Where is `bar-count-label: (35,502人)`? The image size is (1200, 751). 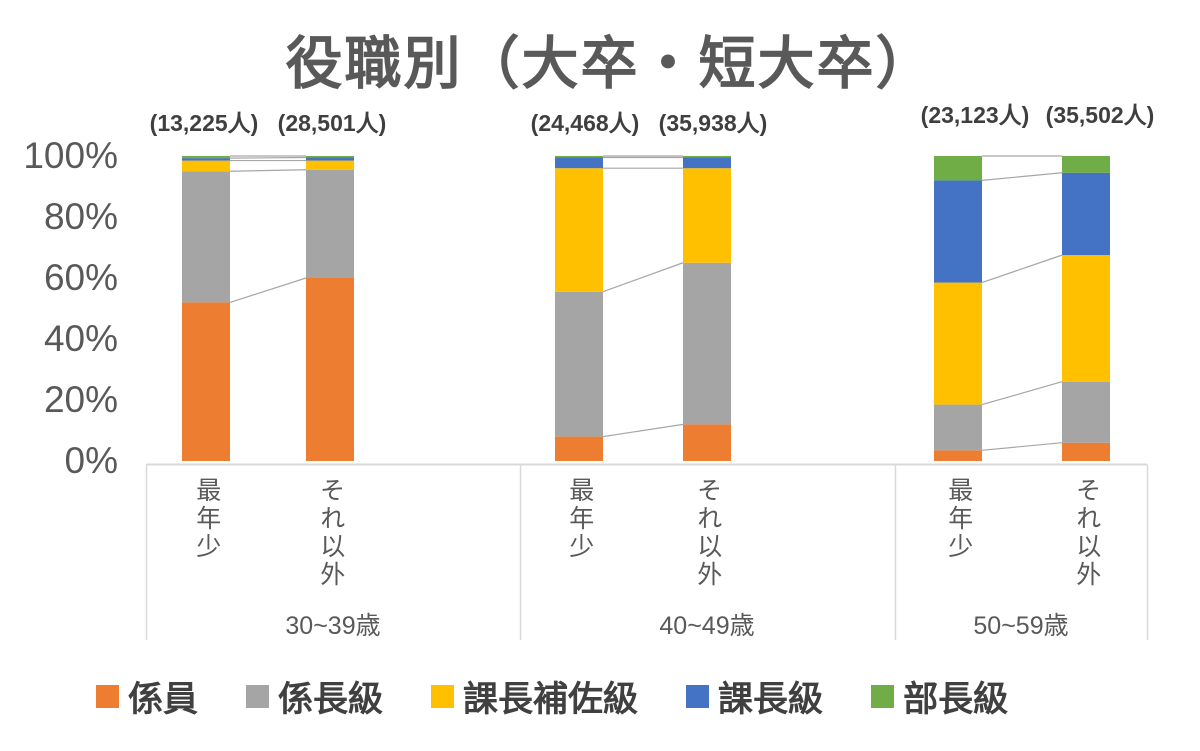
bar-count-label: (35,502人) is located at coordinates (1100, 115).